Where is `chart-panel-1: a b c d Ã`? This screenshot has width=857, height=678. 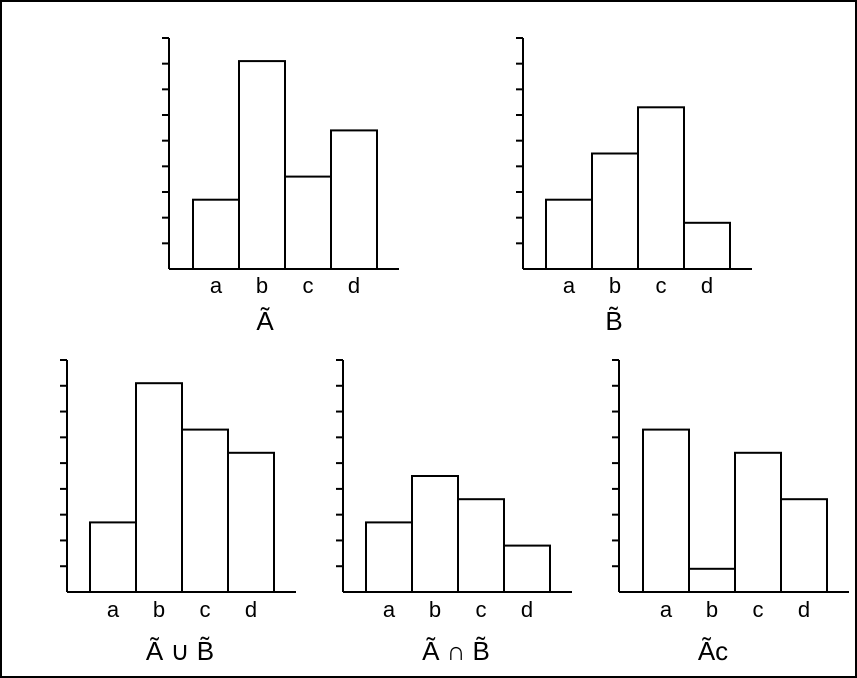
chart-panel-1: a b c d Ã is located at coordinates (280, 186).